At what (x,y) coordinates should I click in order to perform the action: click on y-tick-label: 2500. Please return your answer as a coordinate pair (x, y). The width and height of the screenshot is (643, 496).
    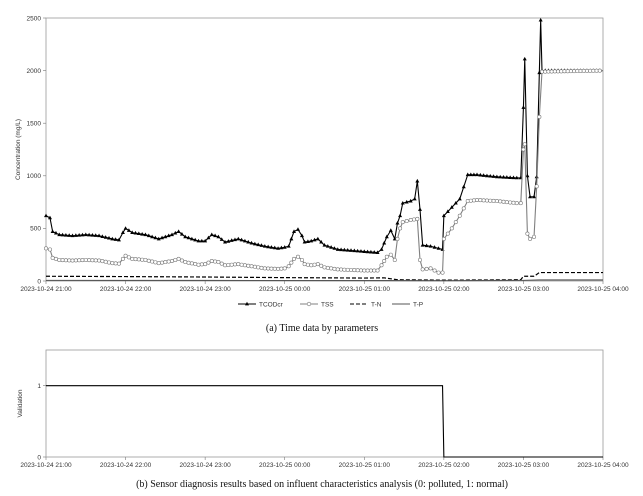
    Looking at the image, I should click on (34, 18).